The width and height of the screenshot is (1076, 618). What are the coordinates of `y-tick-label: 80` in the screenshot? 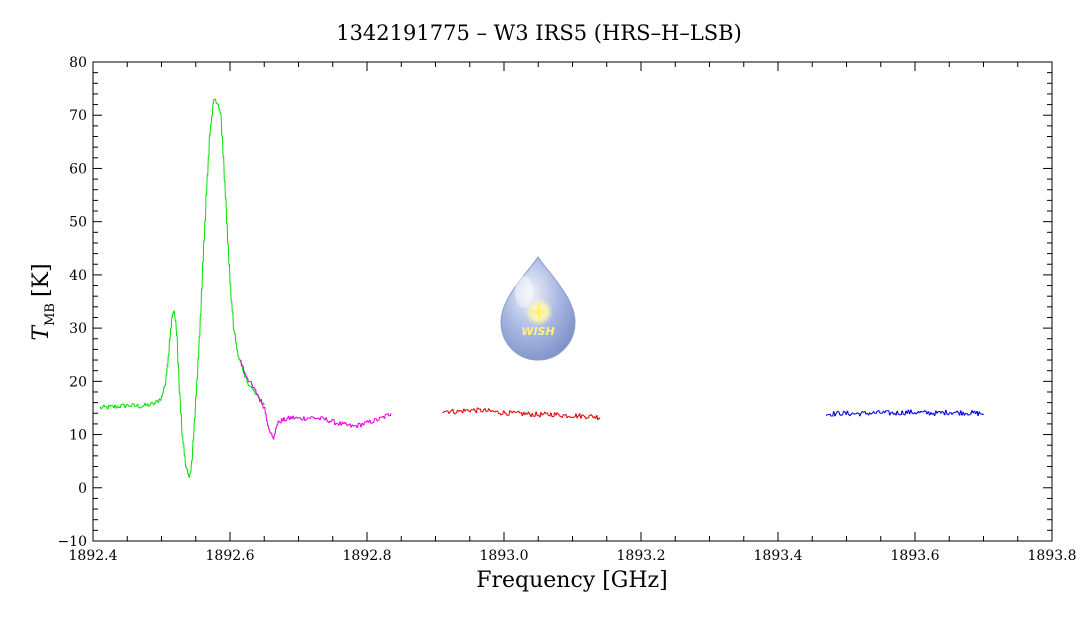 It's located at (78, 63).